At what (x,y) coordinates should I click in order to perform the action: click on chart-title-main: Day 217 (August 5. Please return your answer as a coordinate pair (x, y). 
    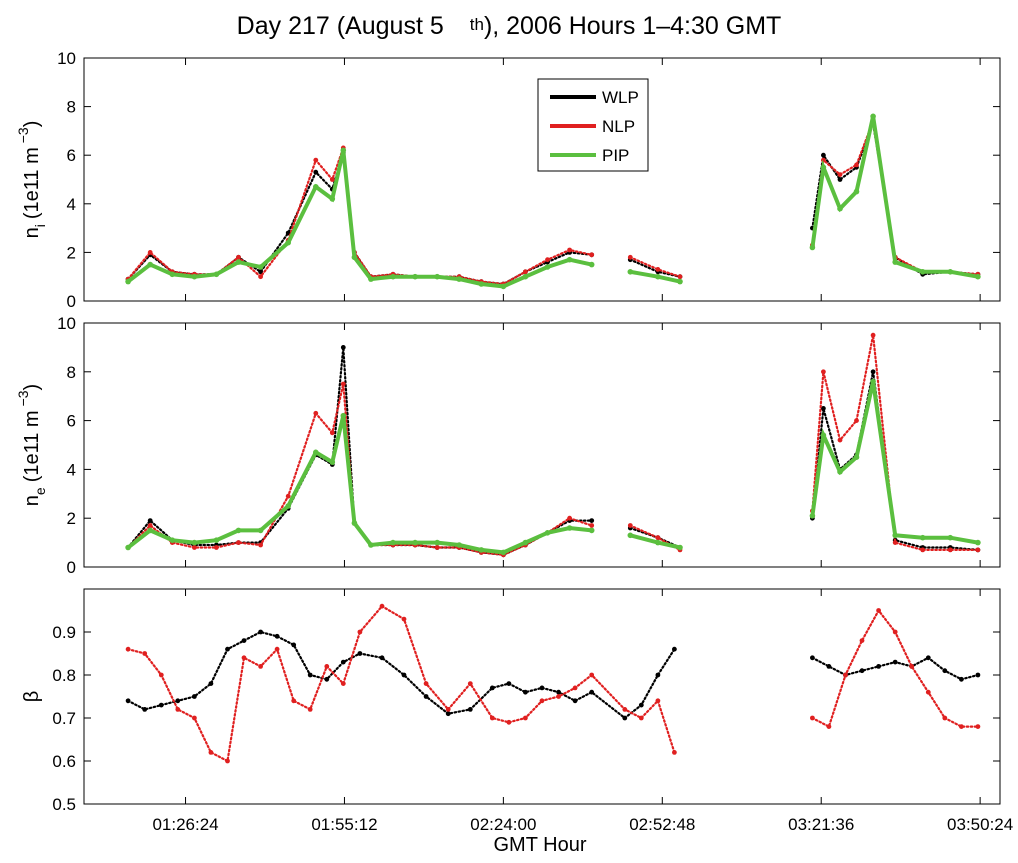
    Looking at the image, I should click on (340, 26).